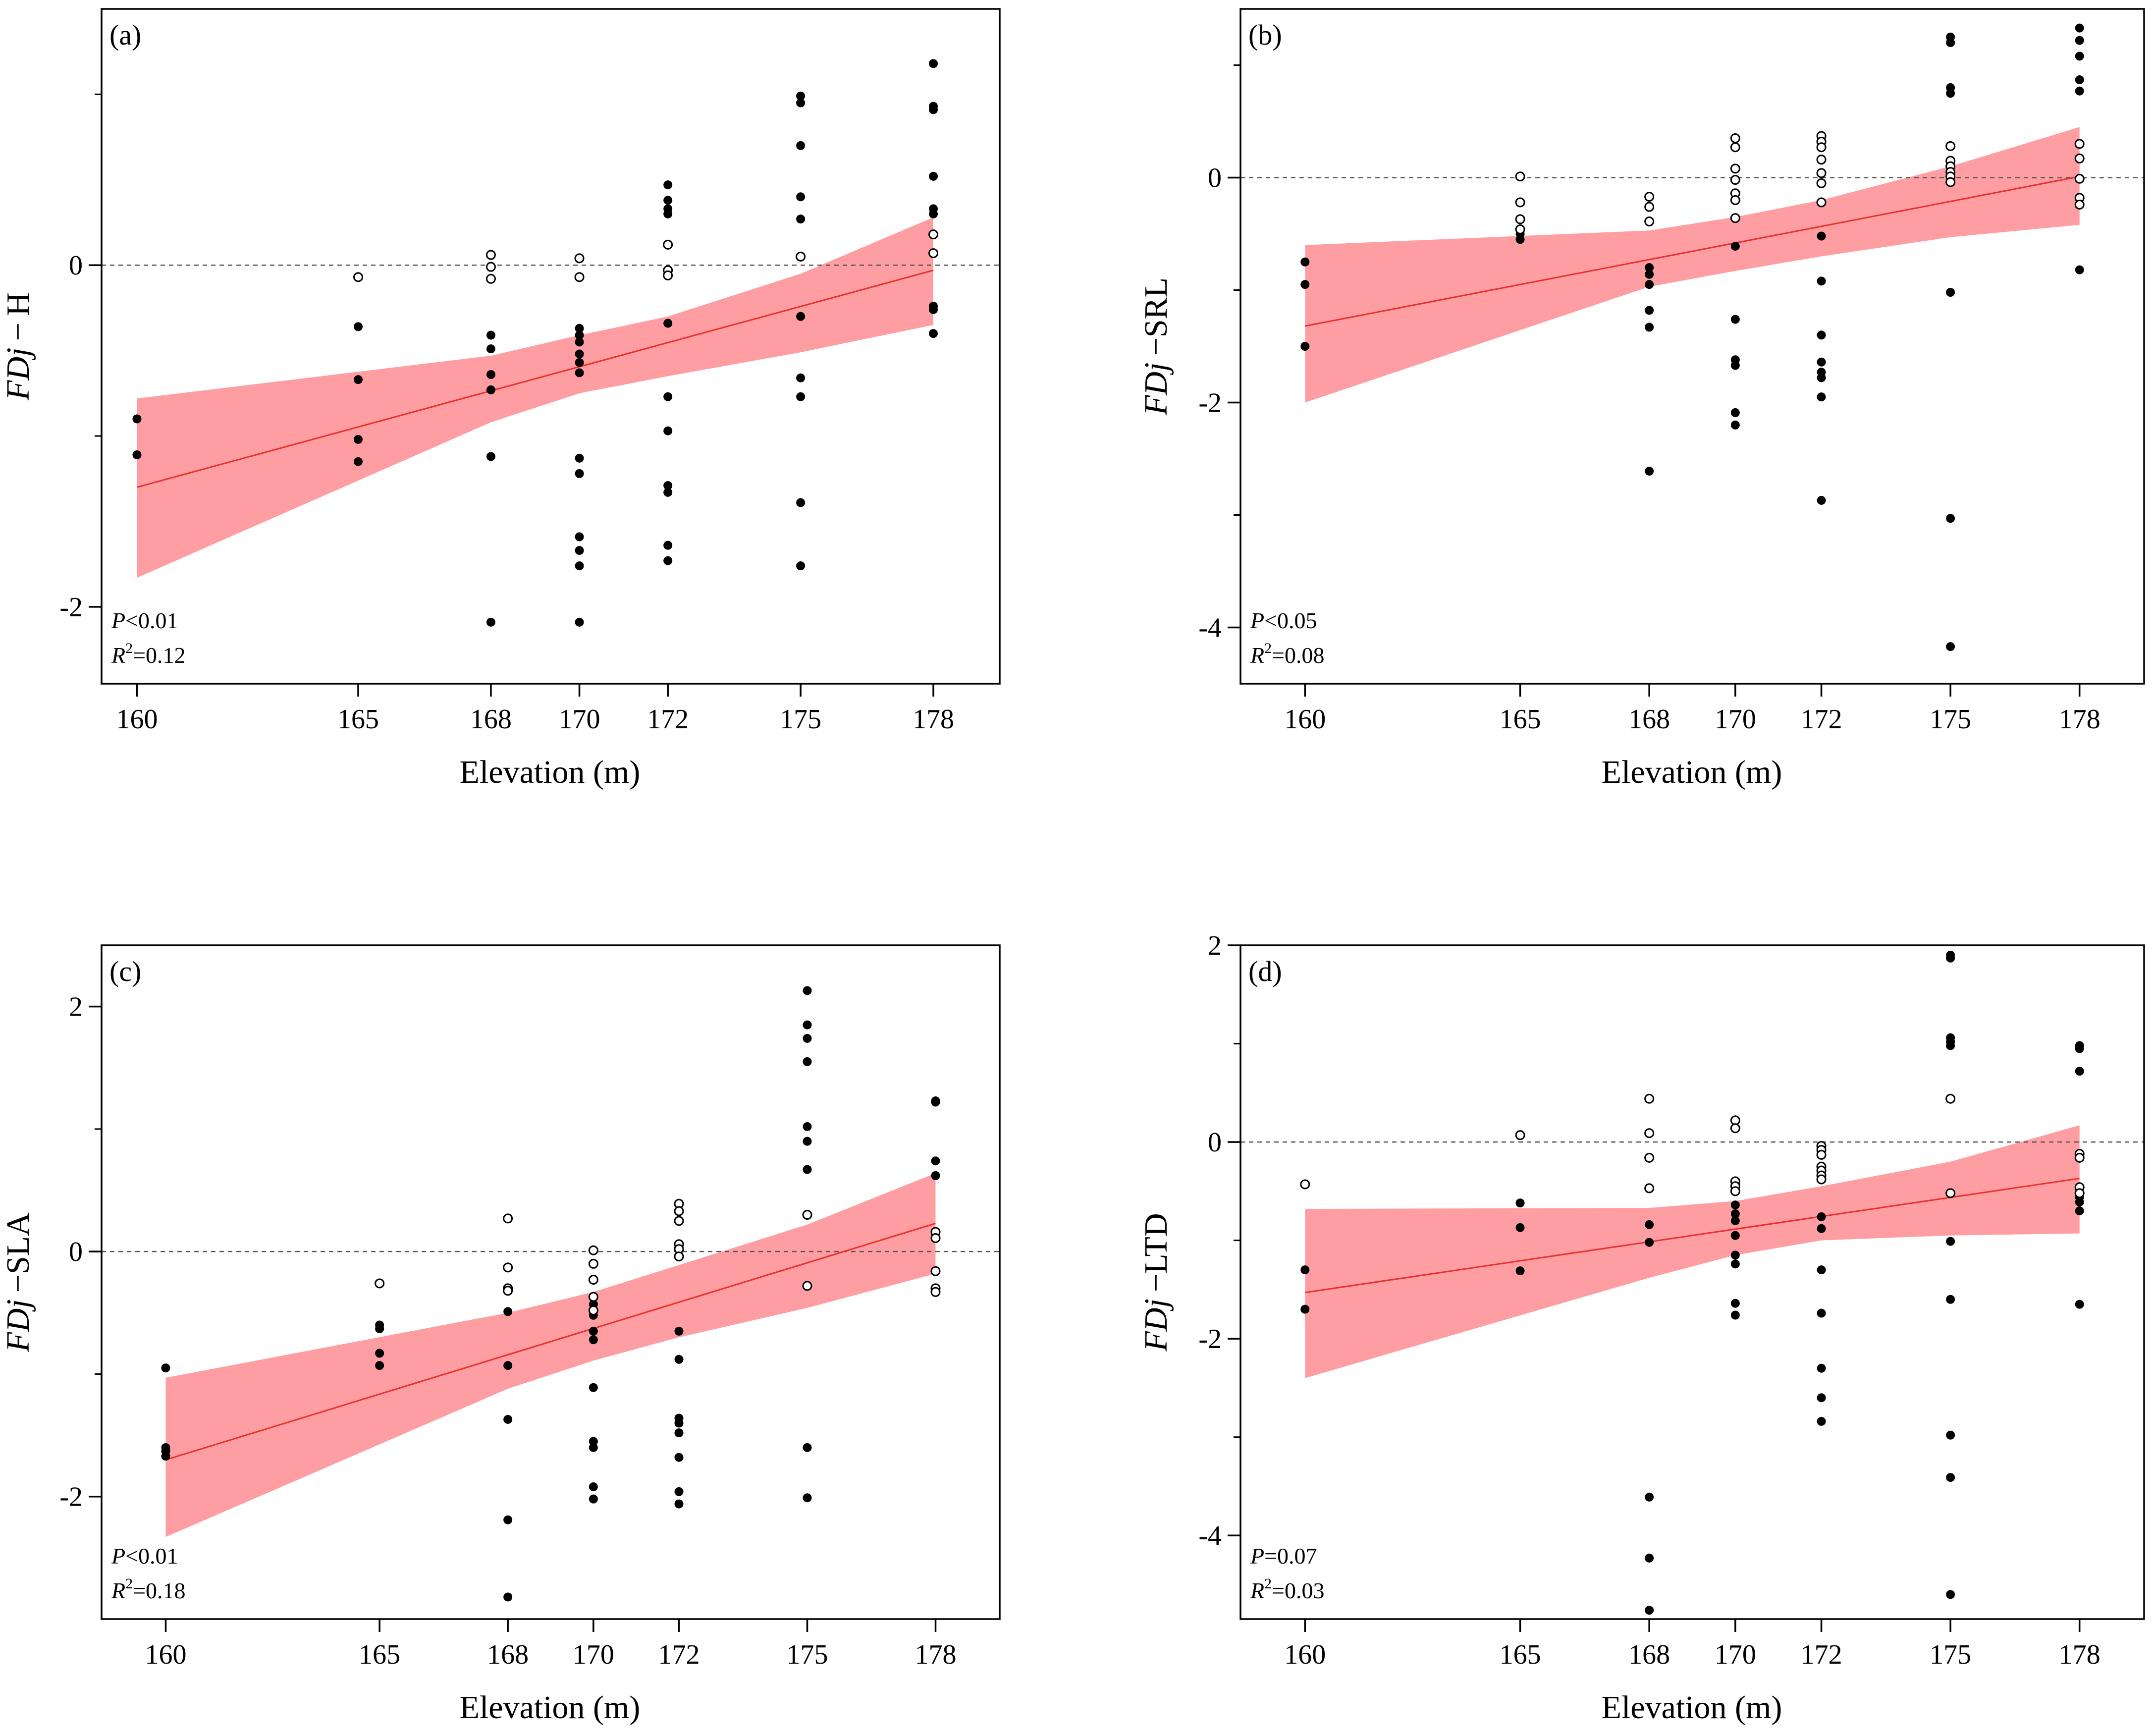  Describe the element at coordinates (148, 654) in the screenshot. I see `stat-r-squared: R2=0.12` at that location.